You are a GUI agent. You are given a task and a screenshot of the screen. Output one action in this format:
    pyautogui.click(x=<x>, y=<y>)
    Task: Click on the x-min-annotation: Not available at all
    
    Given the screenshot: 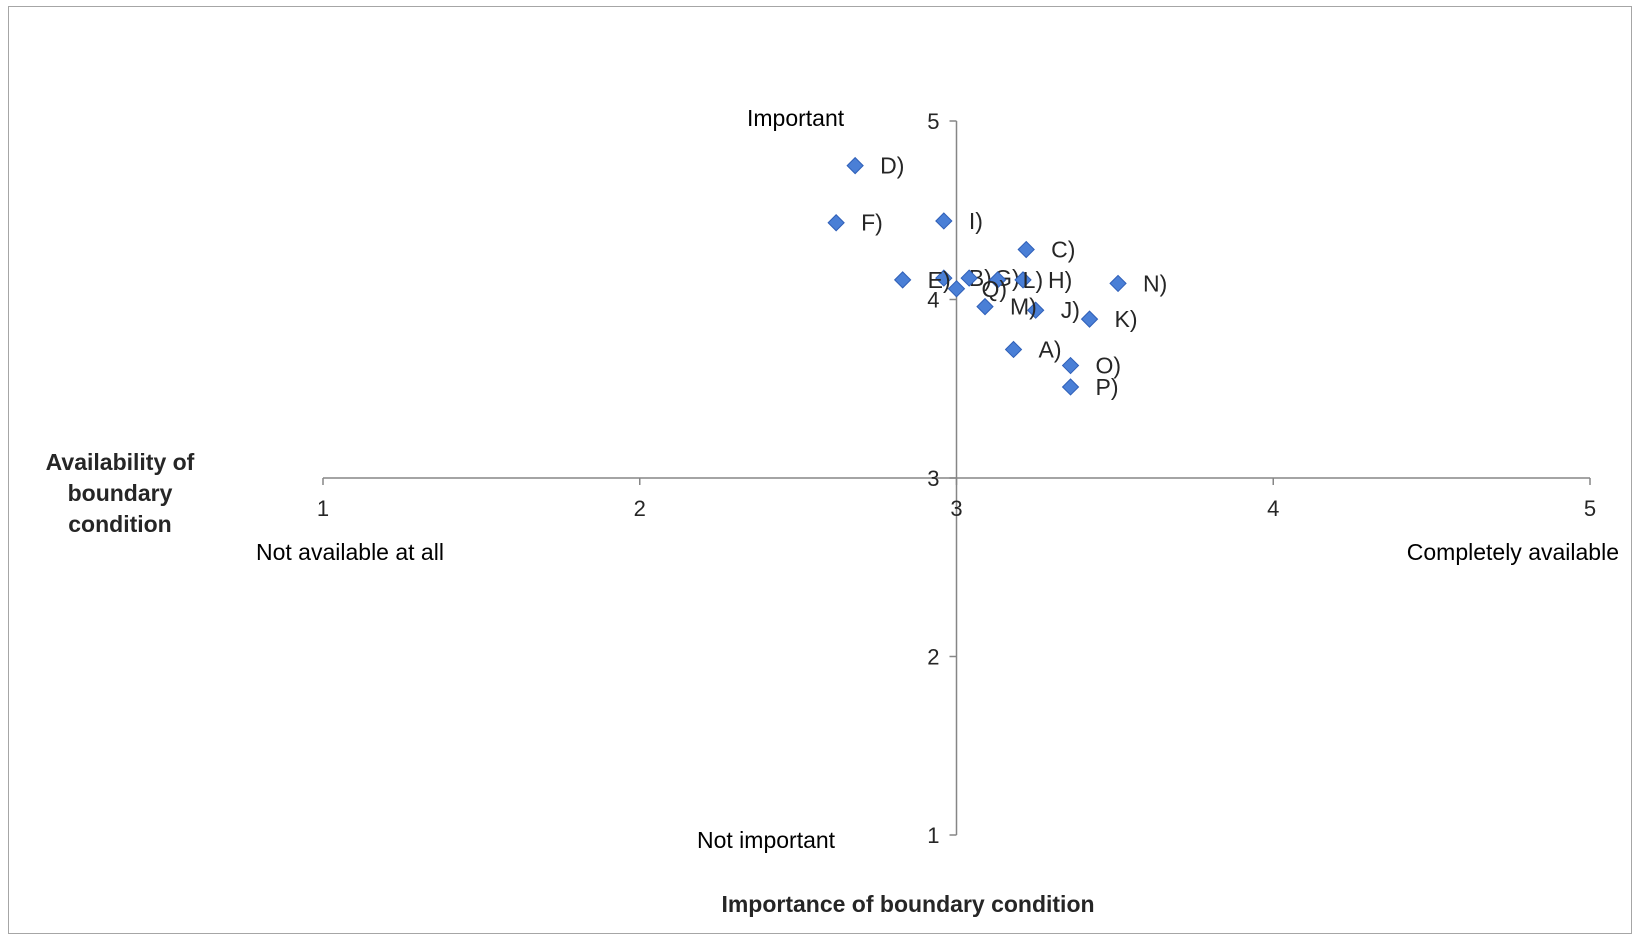 What is the action you would take?
    pyautogui.click(x=350, y=552)
    